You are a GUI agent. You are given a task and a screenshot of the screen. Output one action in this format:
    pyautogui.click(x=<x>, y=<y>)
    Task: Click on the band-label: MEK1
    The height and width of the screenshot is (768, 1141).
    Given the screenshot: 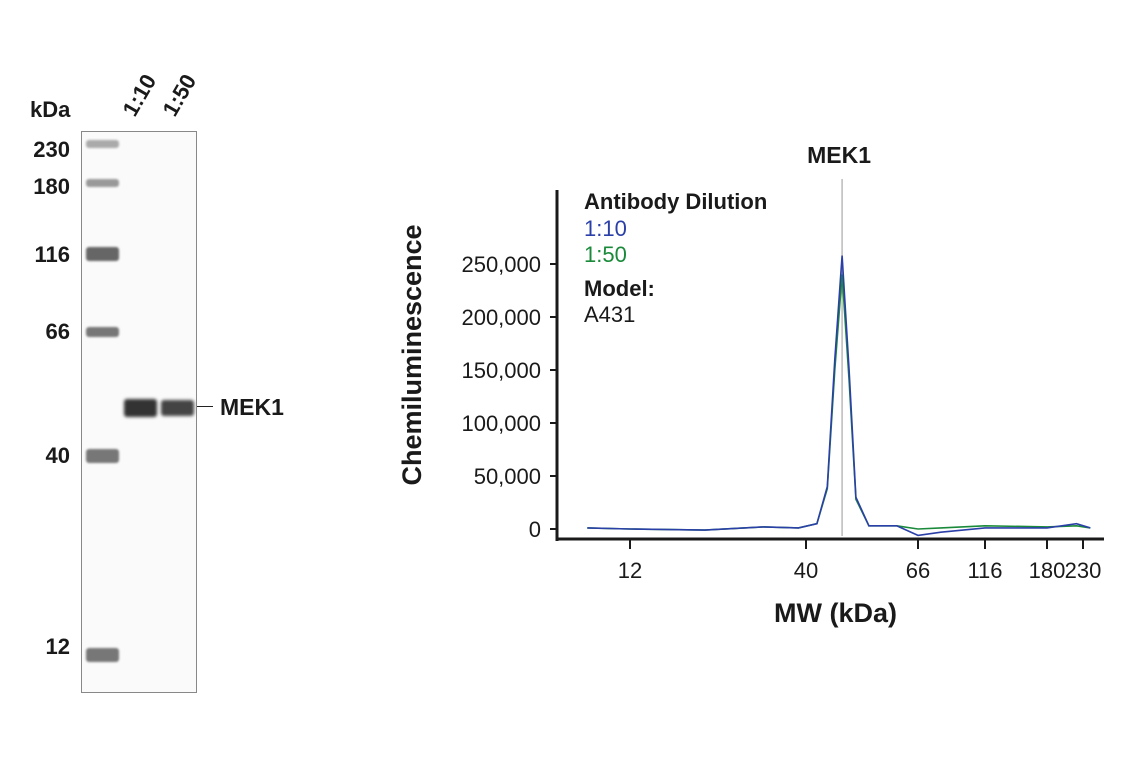 What is the action you would take?
    pyautogui.click(x=252, y=407)
    